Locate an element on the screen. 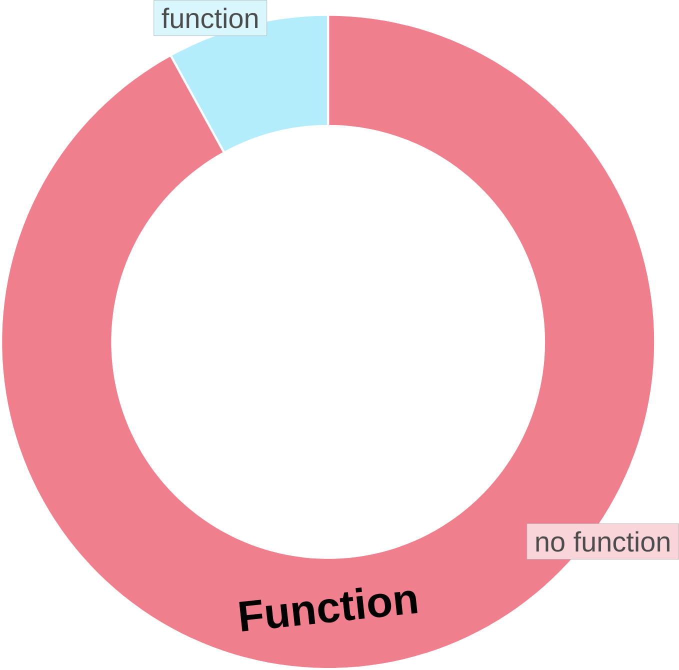  slice-label: no function is located at coordinates (603, 541).